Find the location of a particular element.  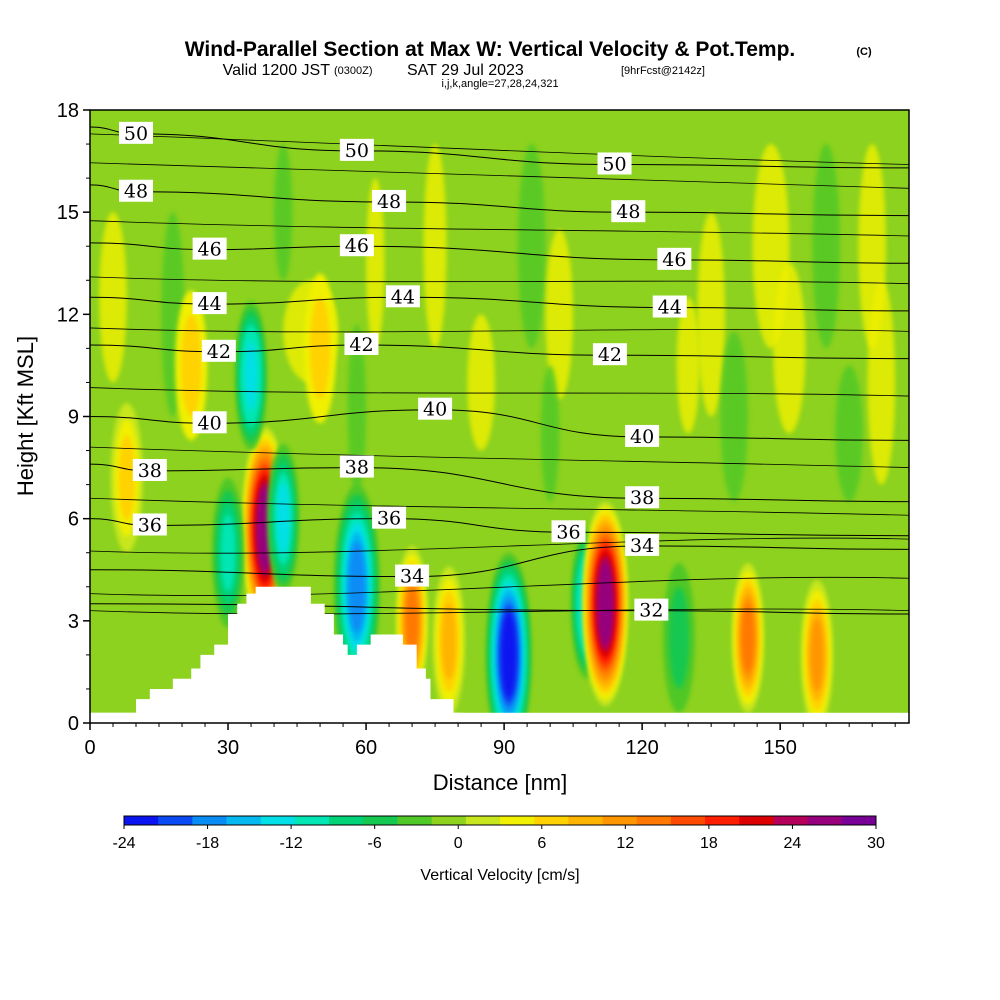

y-tick-label: 6 is located at coordinates (73, 520).